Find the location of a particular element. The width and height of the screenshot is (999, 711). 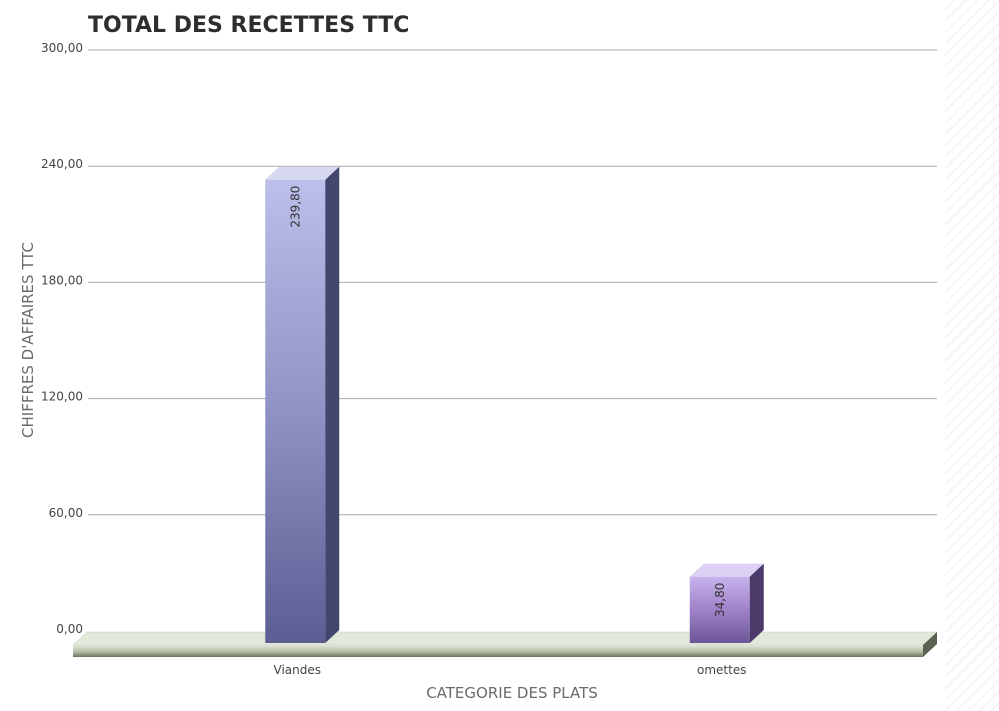

floor-top is located at coordinates (505, 638).